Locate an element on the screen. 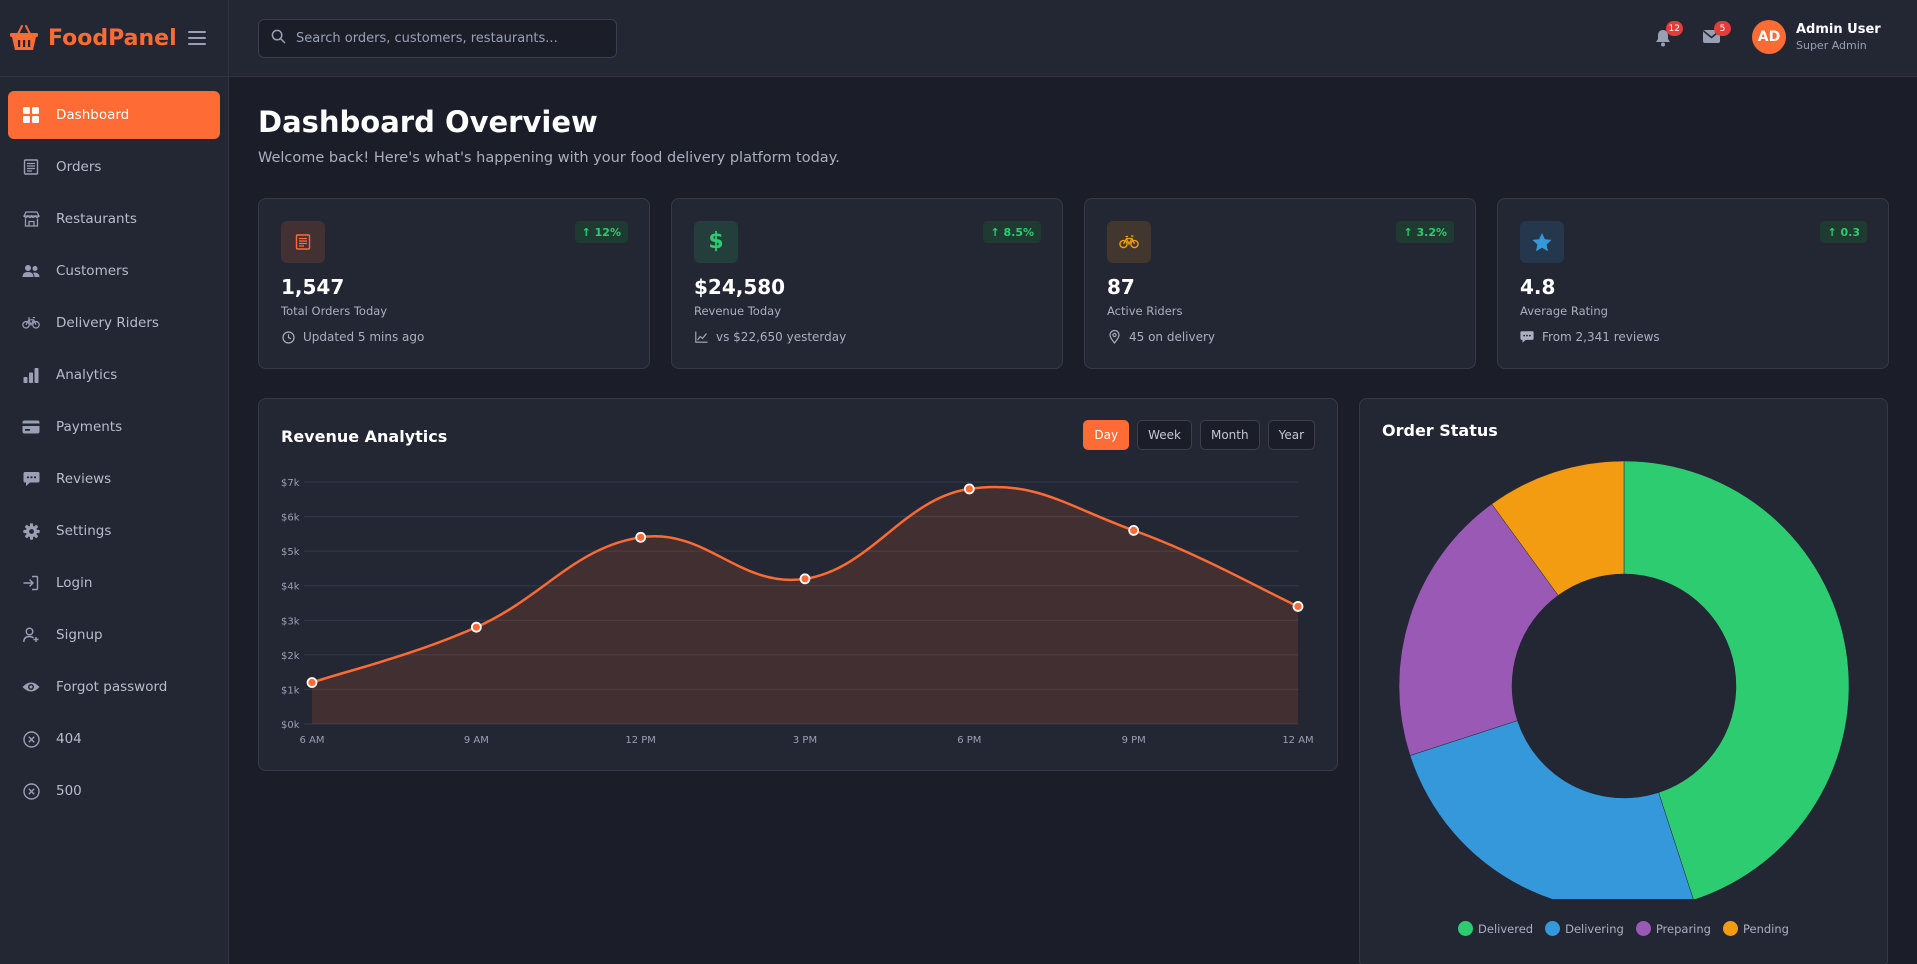  chart-legend: Delivered Delivering Preparing Pending is located at coordinates (1623, 928).